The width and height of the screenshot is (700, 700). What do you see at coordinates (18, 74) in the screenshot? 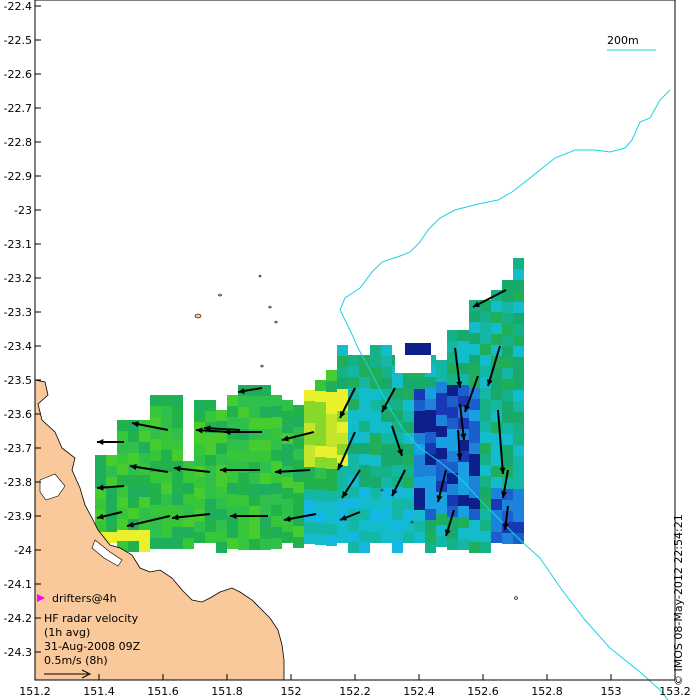
I see `lat-tick-label: -22.6` at bounding box center [18, 74].